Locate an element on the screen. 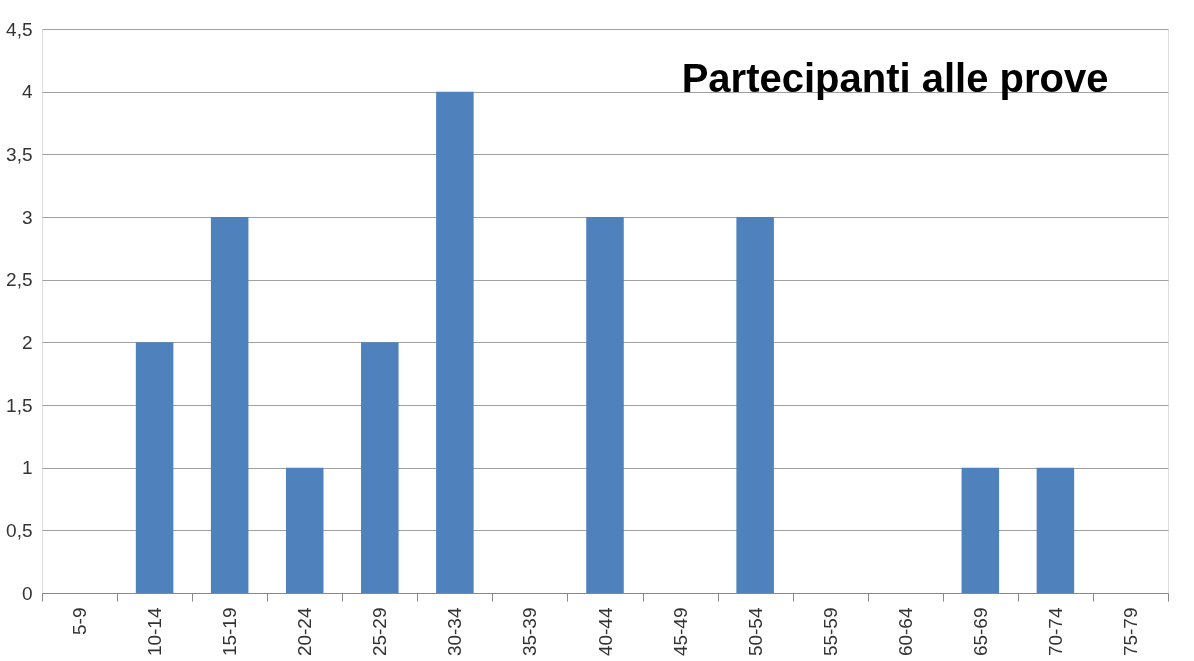  x-tick-label: 5-9 is located at coordinates (80, 621).